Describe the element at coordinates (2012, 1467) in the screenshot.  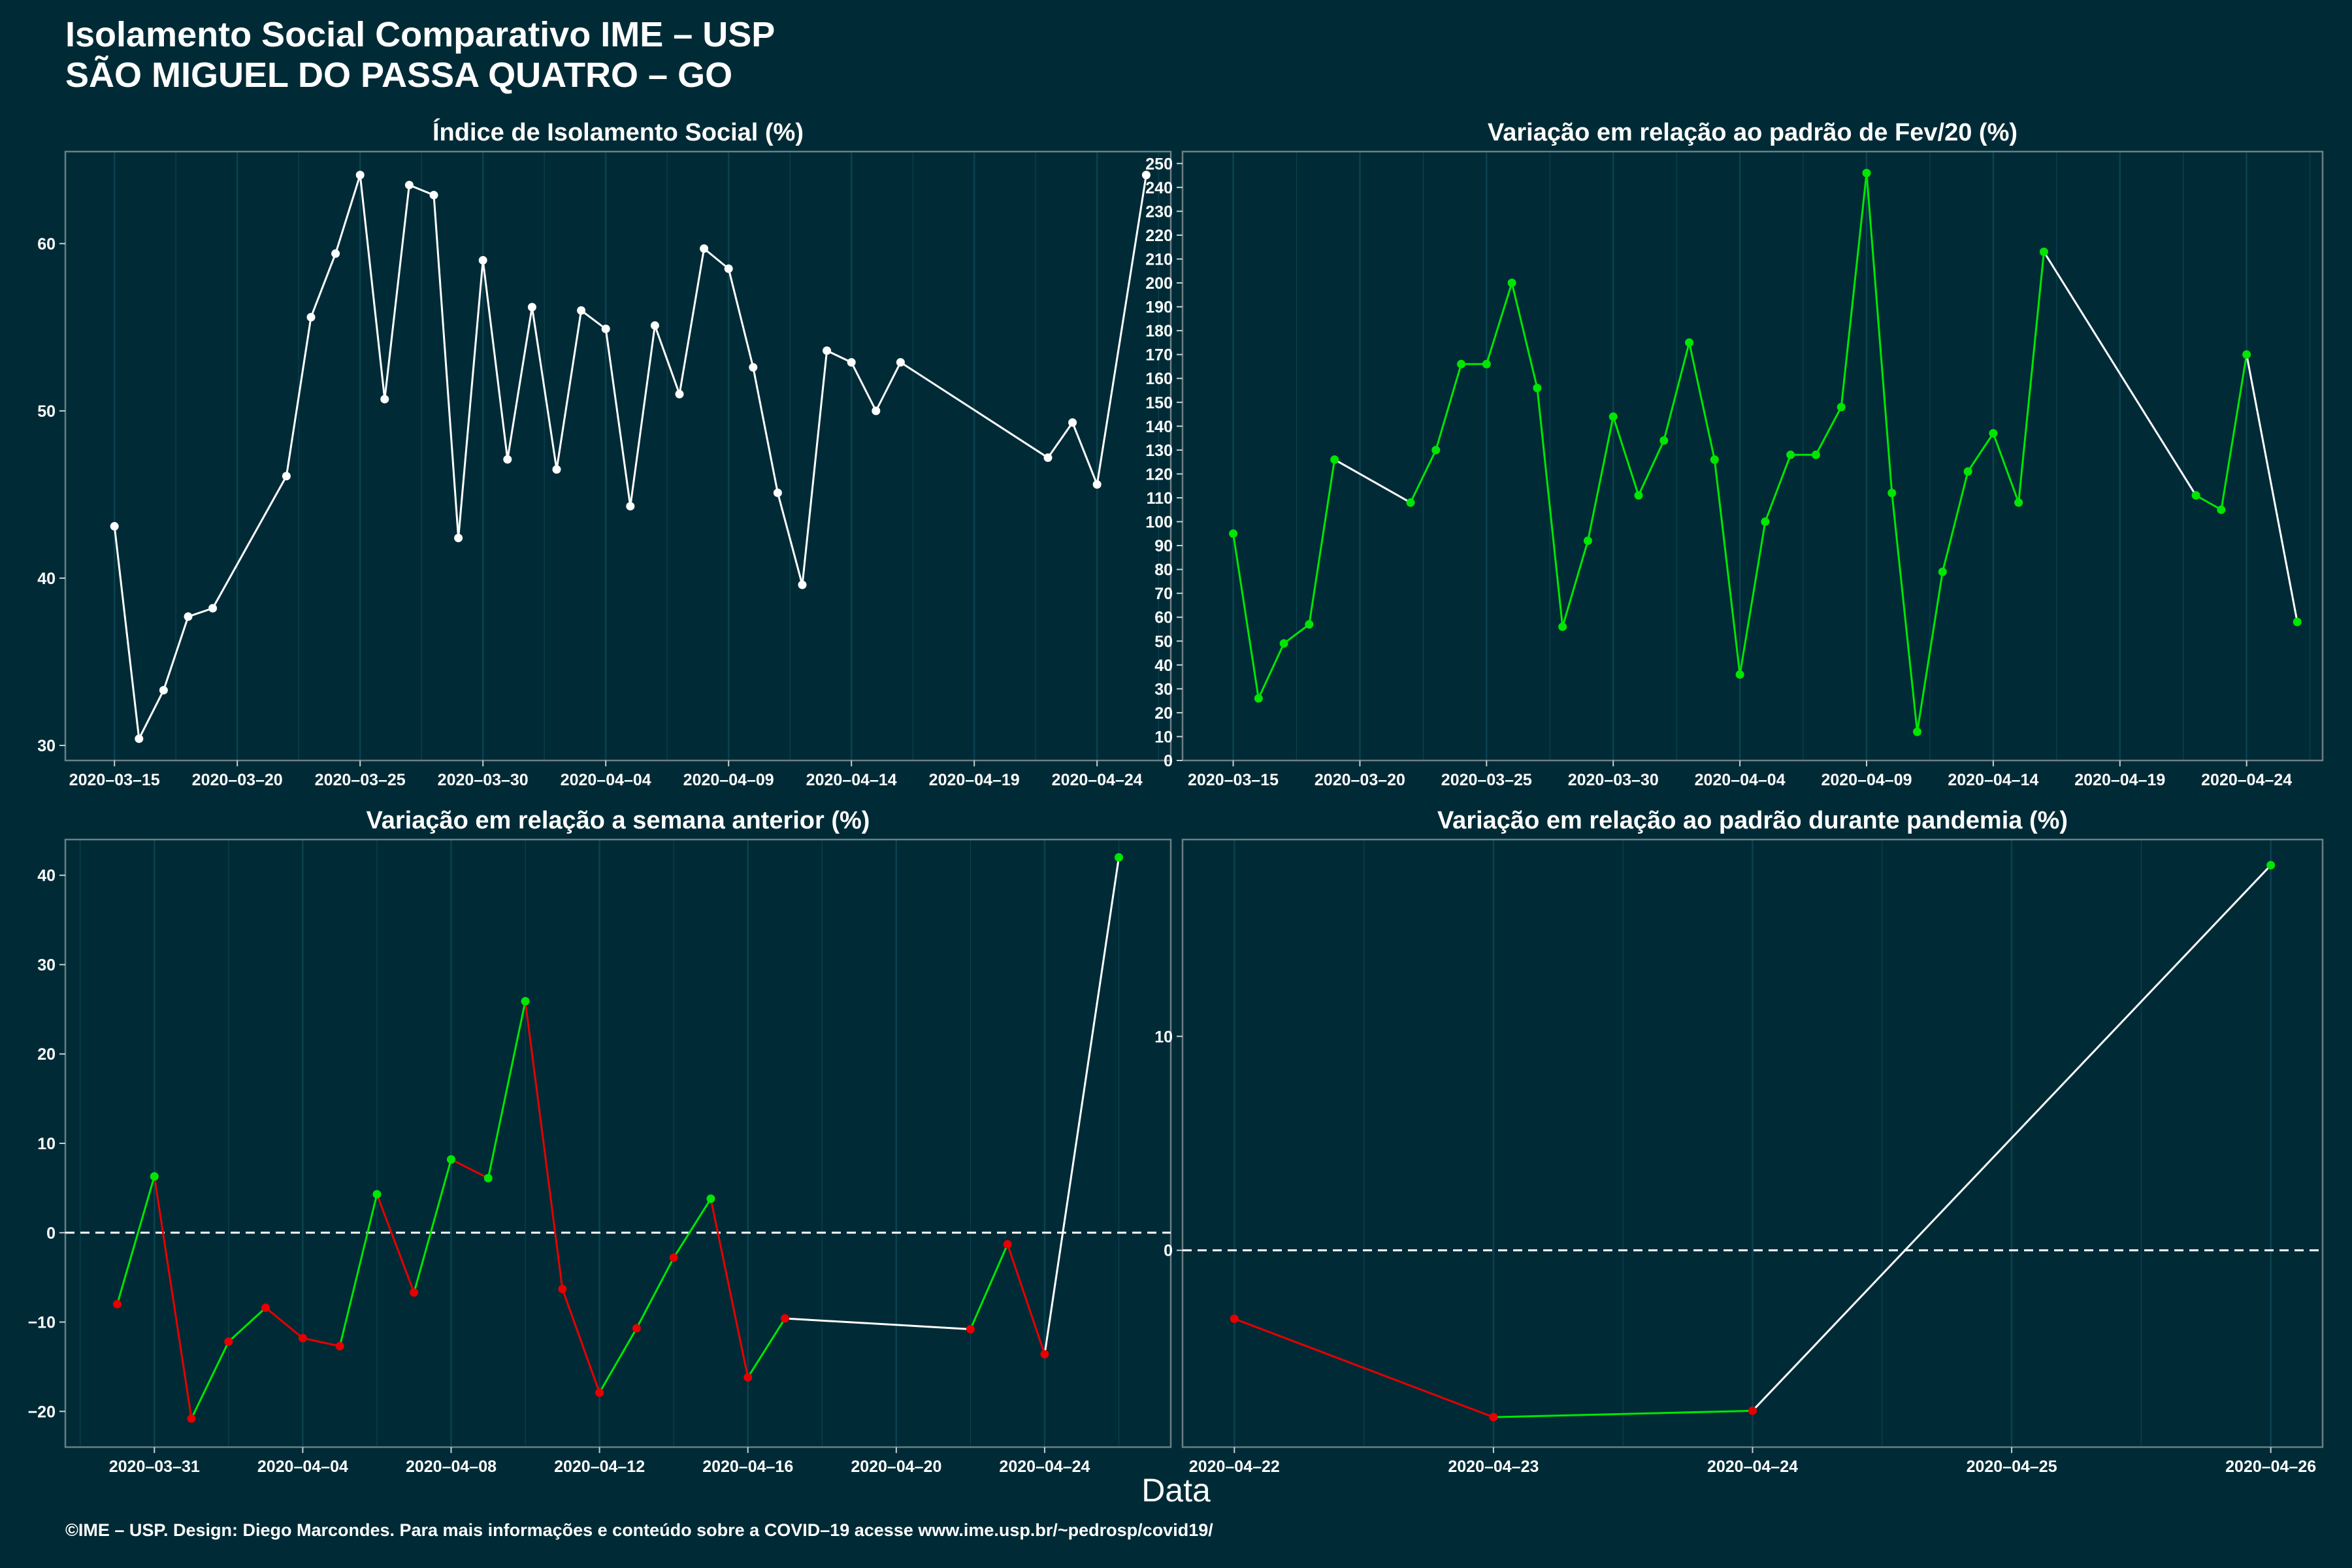
I see `x-tick-label: 2020–04–25` at that location.